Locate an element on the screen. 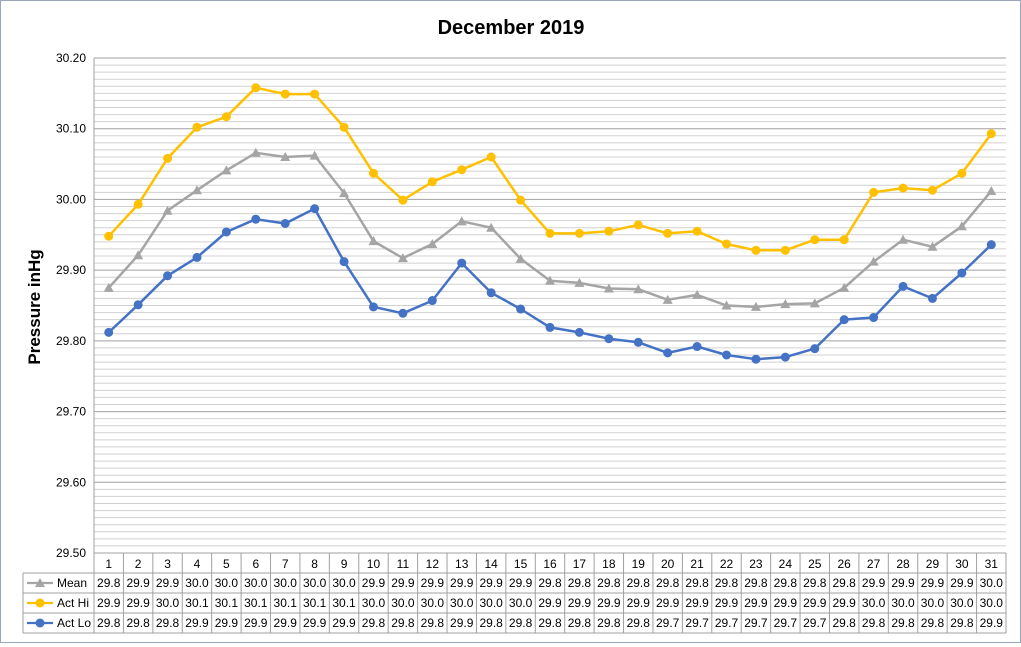 Image resolution: width=1021 pixels, height=647 pixels. x-tick-label: 7 is located at coordinates (285, 564).